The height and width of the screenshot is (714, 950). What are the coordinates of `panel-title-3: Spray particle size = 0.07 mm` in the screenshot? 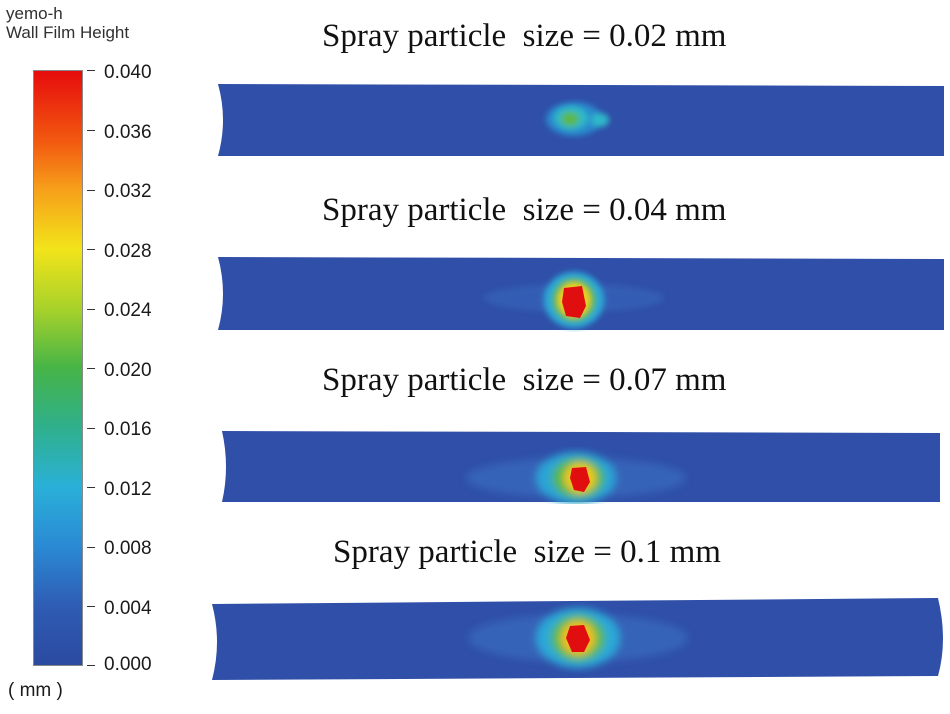 It's located at (524, 380).